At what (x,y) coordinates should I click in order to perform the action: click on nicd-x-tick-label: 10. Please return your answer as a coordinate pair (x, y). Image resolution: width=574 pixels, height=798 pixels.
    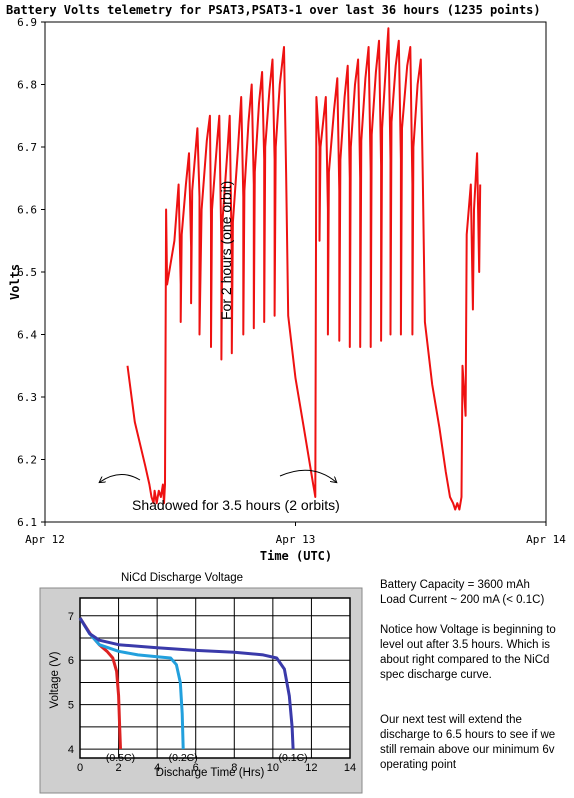
    Looking at the image, I should click on (273, 768).